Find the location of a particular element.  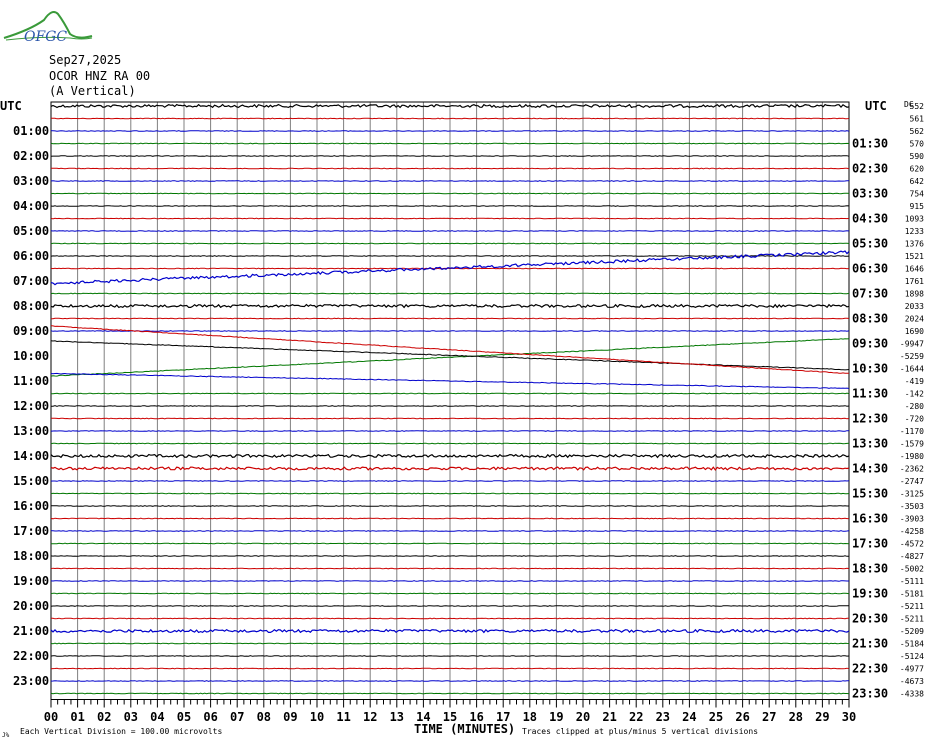

dc-offset-label: -5211 is located at coordinates (912, 619).